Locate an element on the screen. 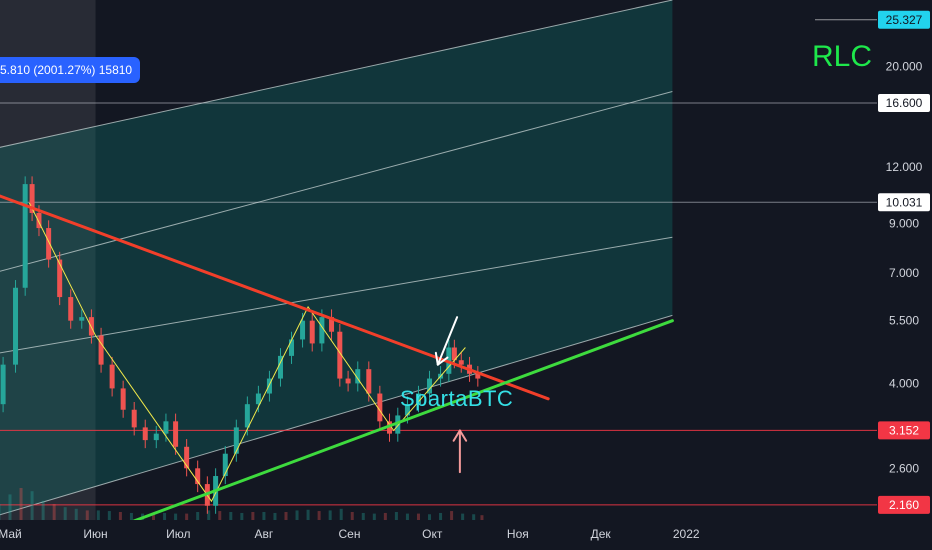 The width and height of the screenshot is (932, 550). x-tick-label-5: Окт is located at coordinates (432, 534).